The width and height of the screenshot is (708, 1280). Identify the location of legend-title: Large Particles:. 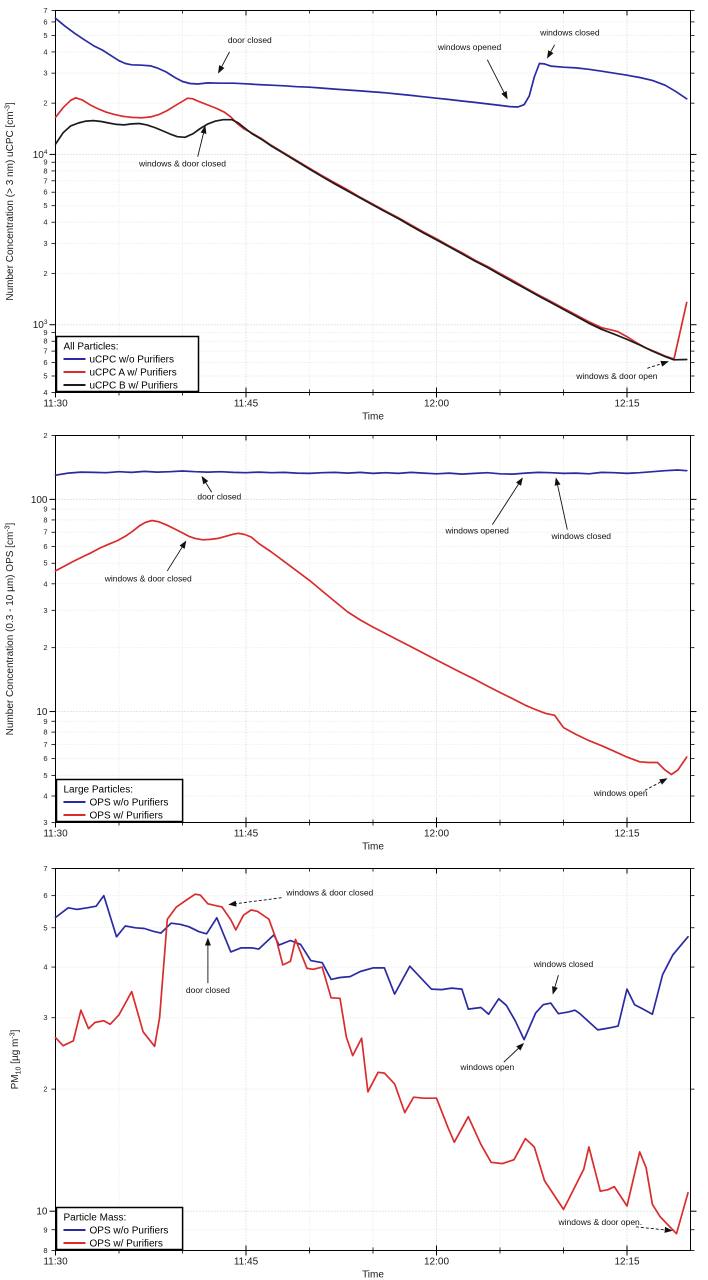
(98, 790).